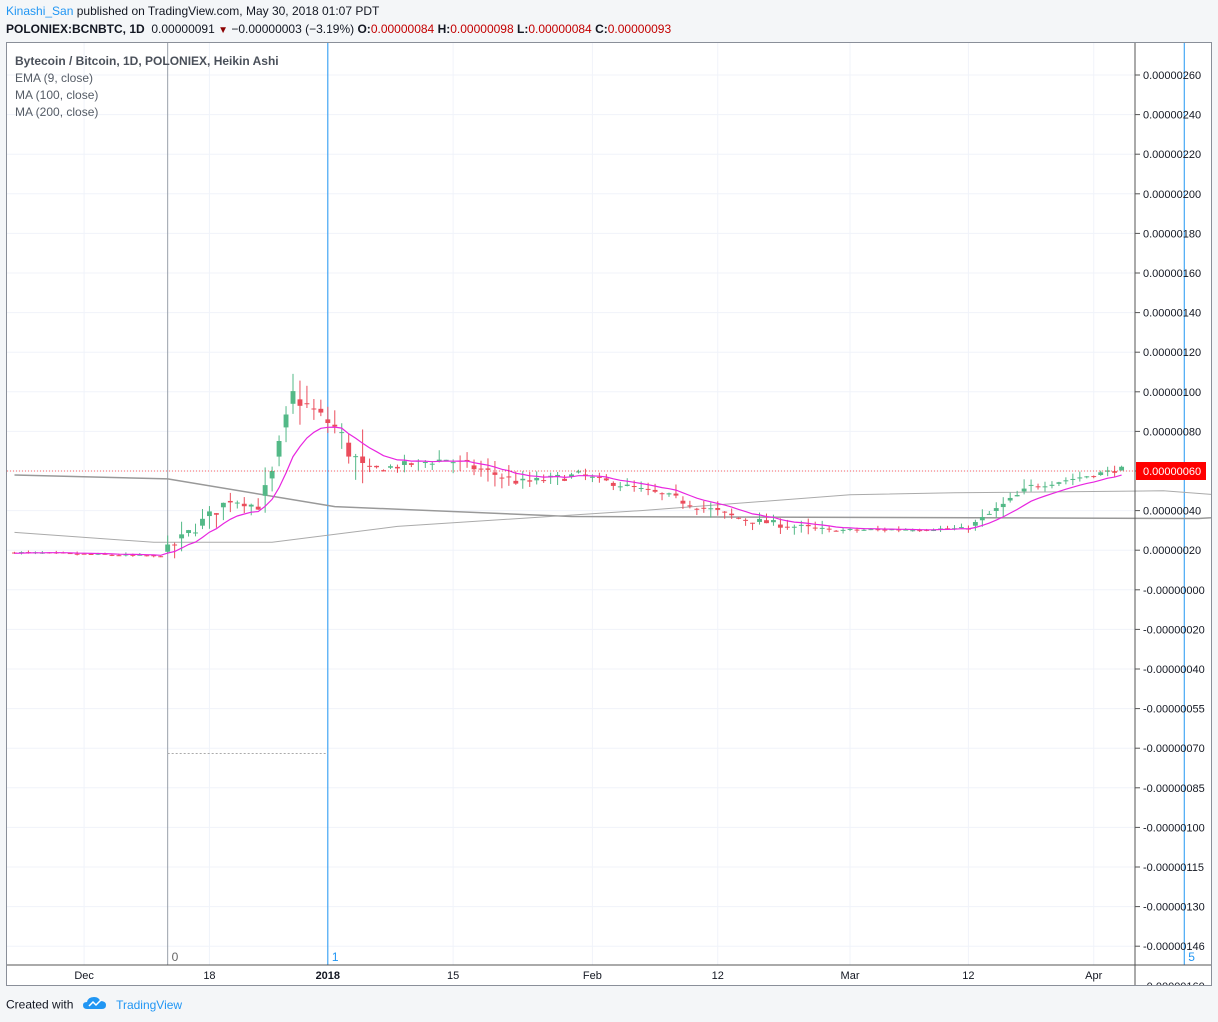 This screenshot has width=1218, height=1022. Describe the element at coordinates (1174, 947) in the screenshot. I see `y-tick-label: -0.00000146` at that location.